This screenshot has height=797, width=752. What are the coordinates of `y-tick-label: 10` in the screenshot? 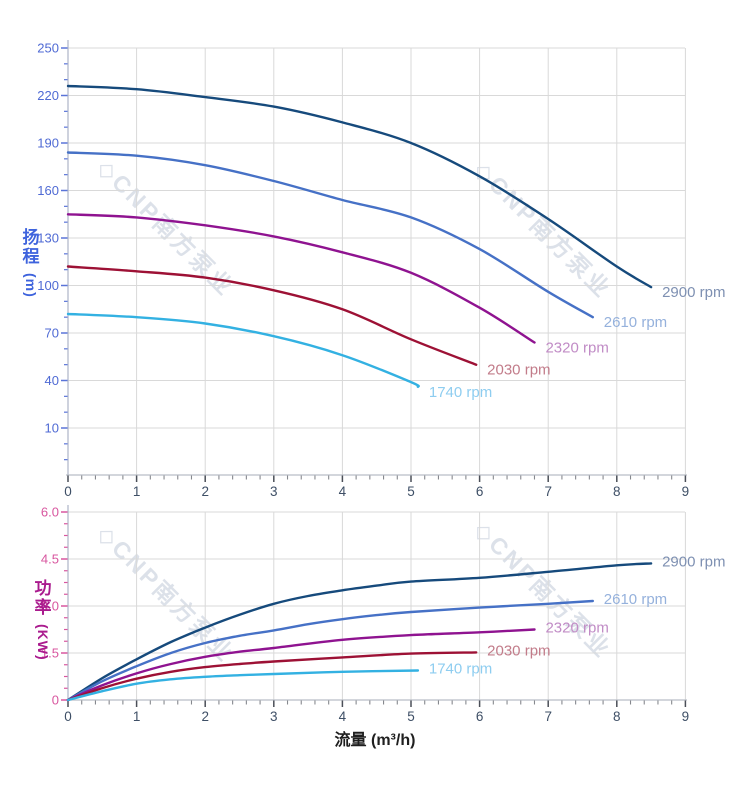 It's located at (52, 428).